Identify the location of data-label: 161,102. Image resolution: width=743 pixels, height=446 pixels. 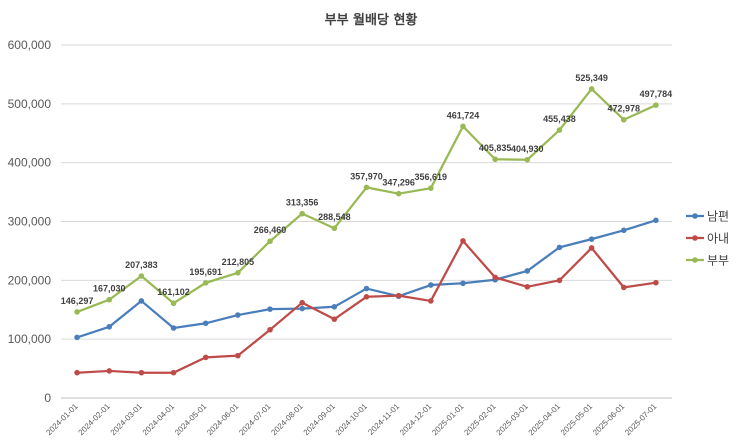
(173, 292).